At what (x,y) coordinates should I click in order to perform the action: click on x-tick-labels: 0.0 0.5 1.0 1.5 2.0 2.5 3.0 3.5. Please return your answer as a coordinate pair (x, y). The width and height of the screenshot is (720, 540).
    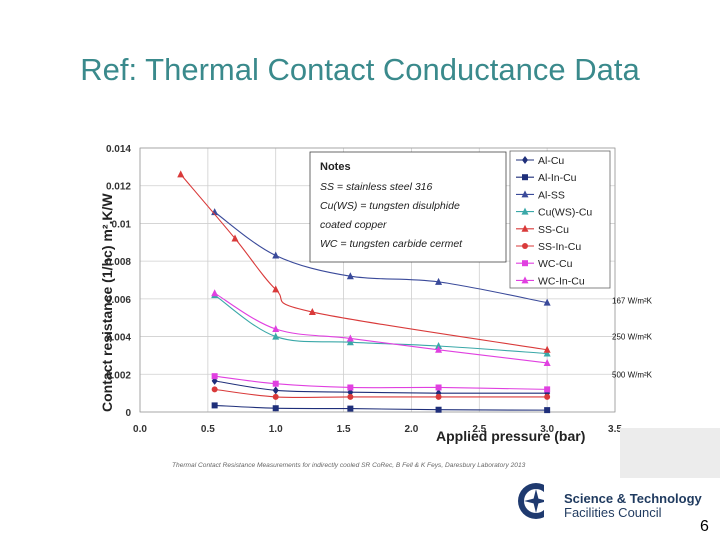
    Looking at the image, I should click on (377, 429).